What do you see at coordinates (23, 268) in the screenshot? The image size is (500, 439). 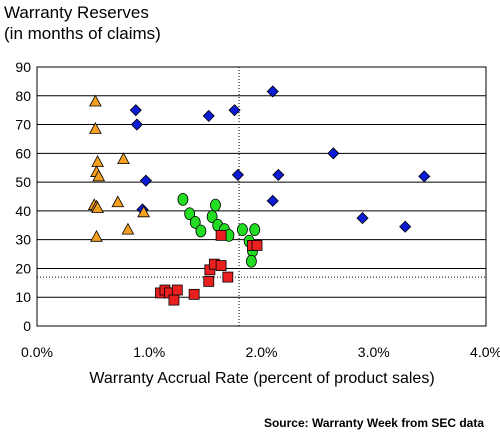 I see `y-tick-label-2: 20` at bounding box center [23, 268].